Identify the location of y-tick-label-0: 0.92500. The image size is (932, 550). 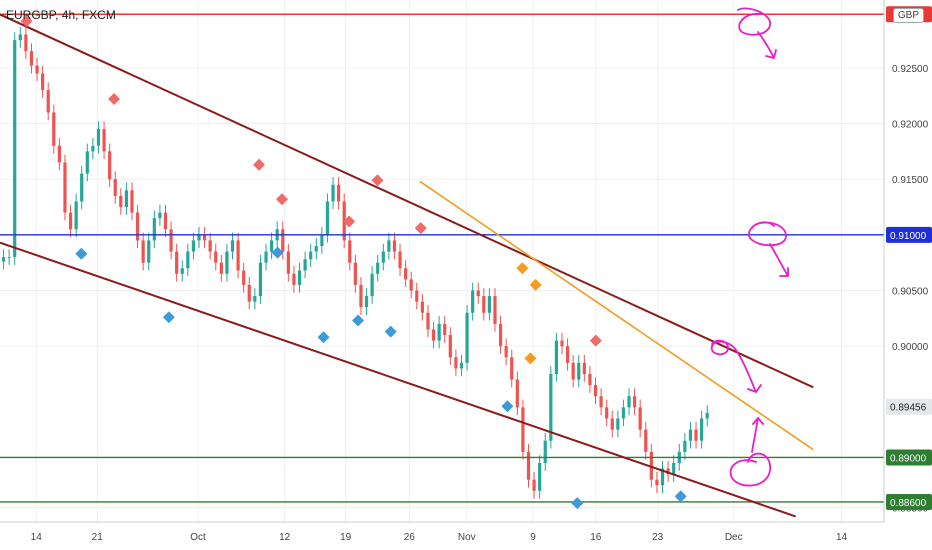
(910, 69).